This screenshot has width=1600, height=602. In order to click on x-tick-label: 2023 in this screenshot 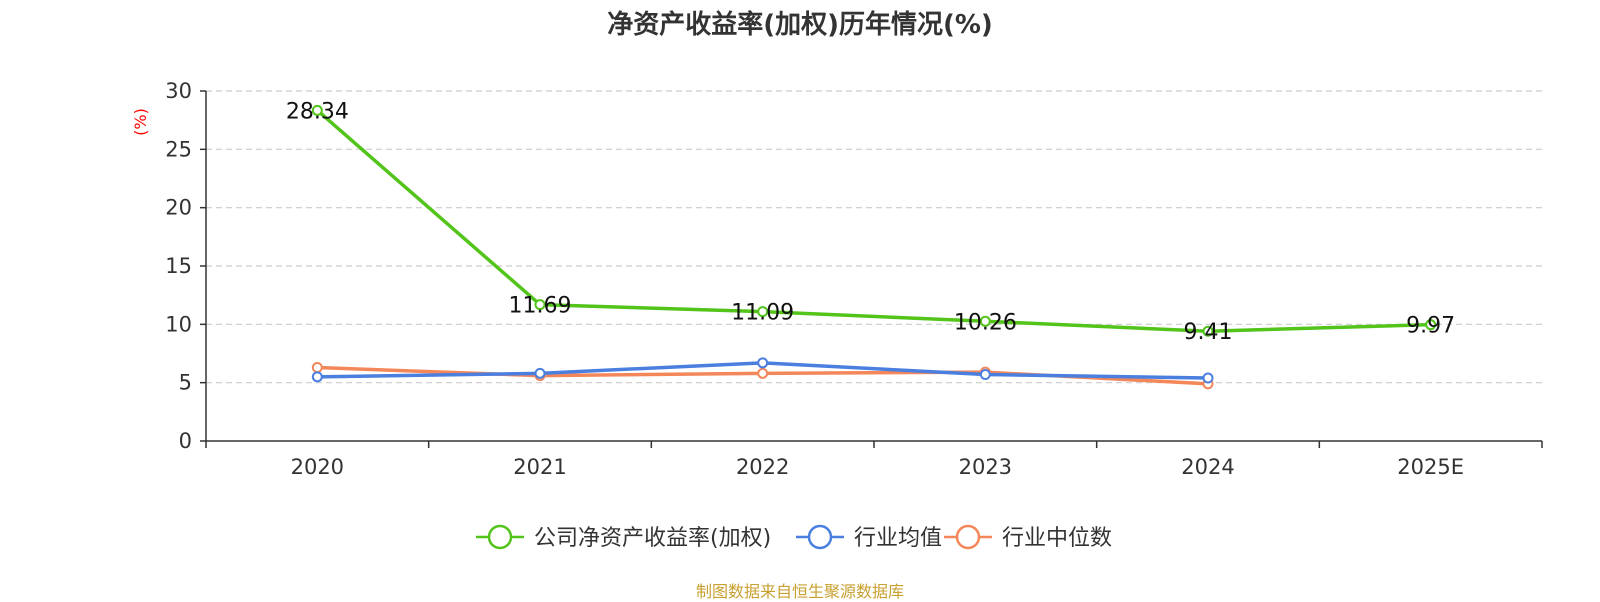, I will do `click(985, 467)`.